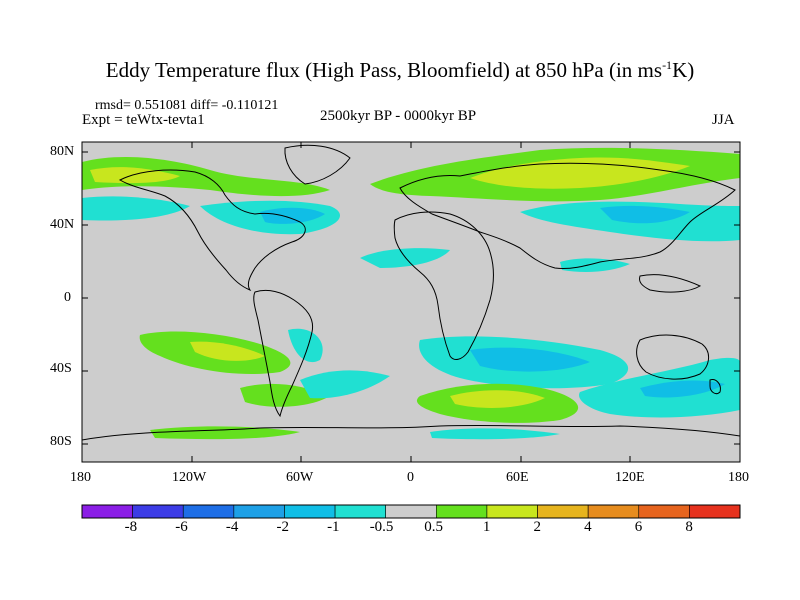 Image resolution: width=800 pixels, height=600 pixels. What do you see at coordinates (136, 208) in the screenshot?
I see `nh-cyan-pacific-west` at bounding box center [136, 208].